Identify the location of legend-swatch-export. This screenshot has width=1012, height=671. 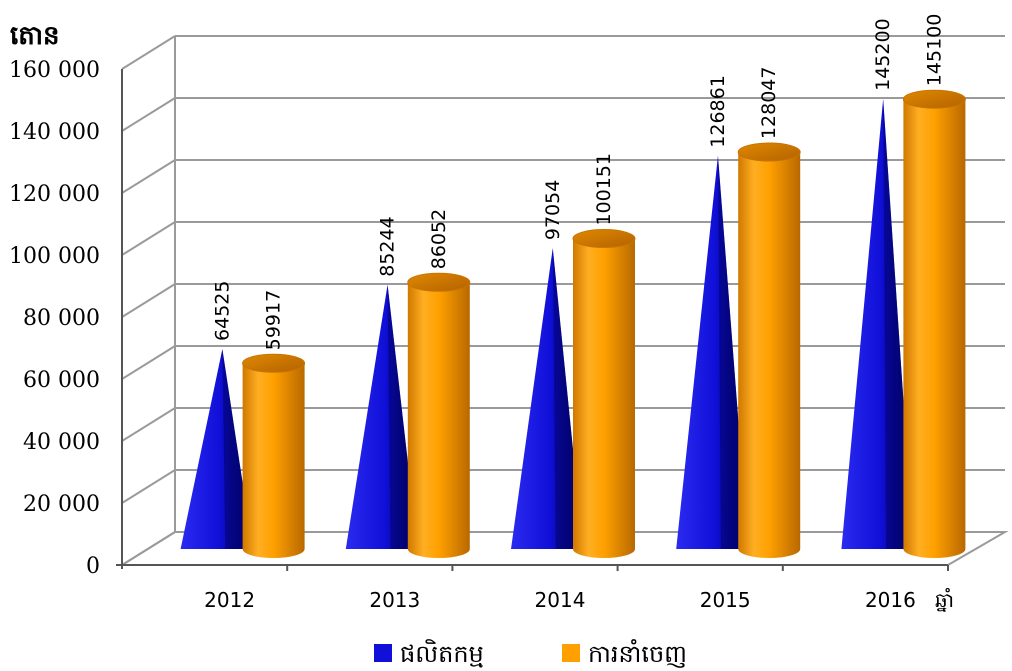
(571, 653).